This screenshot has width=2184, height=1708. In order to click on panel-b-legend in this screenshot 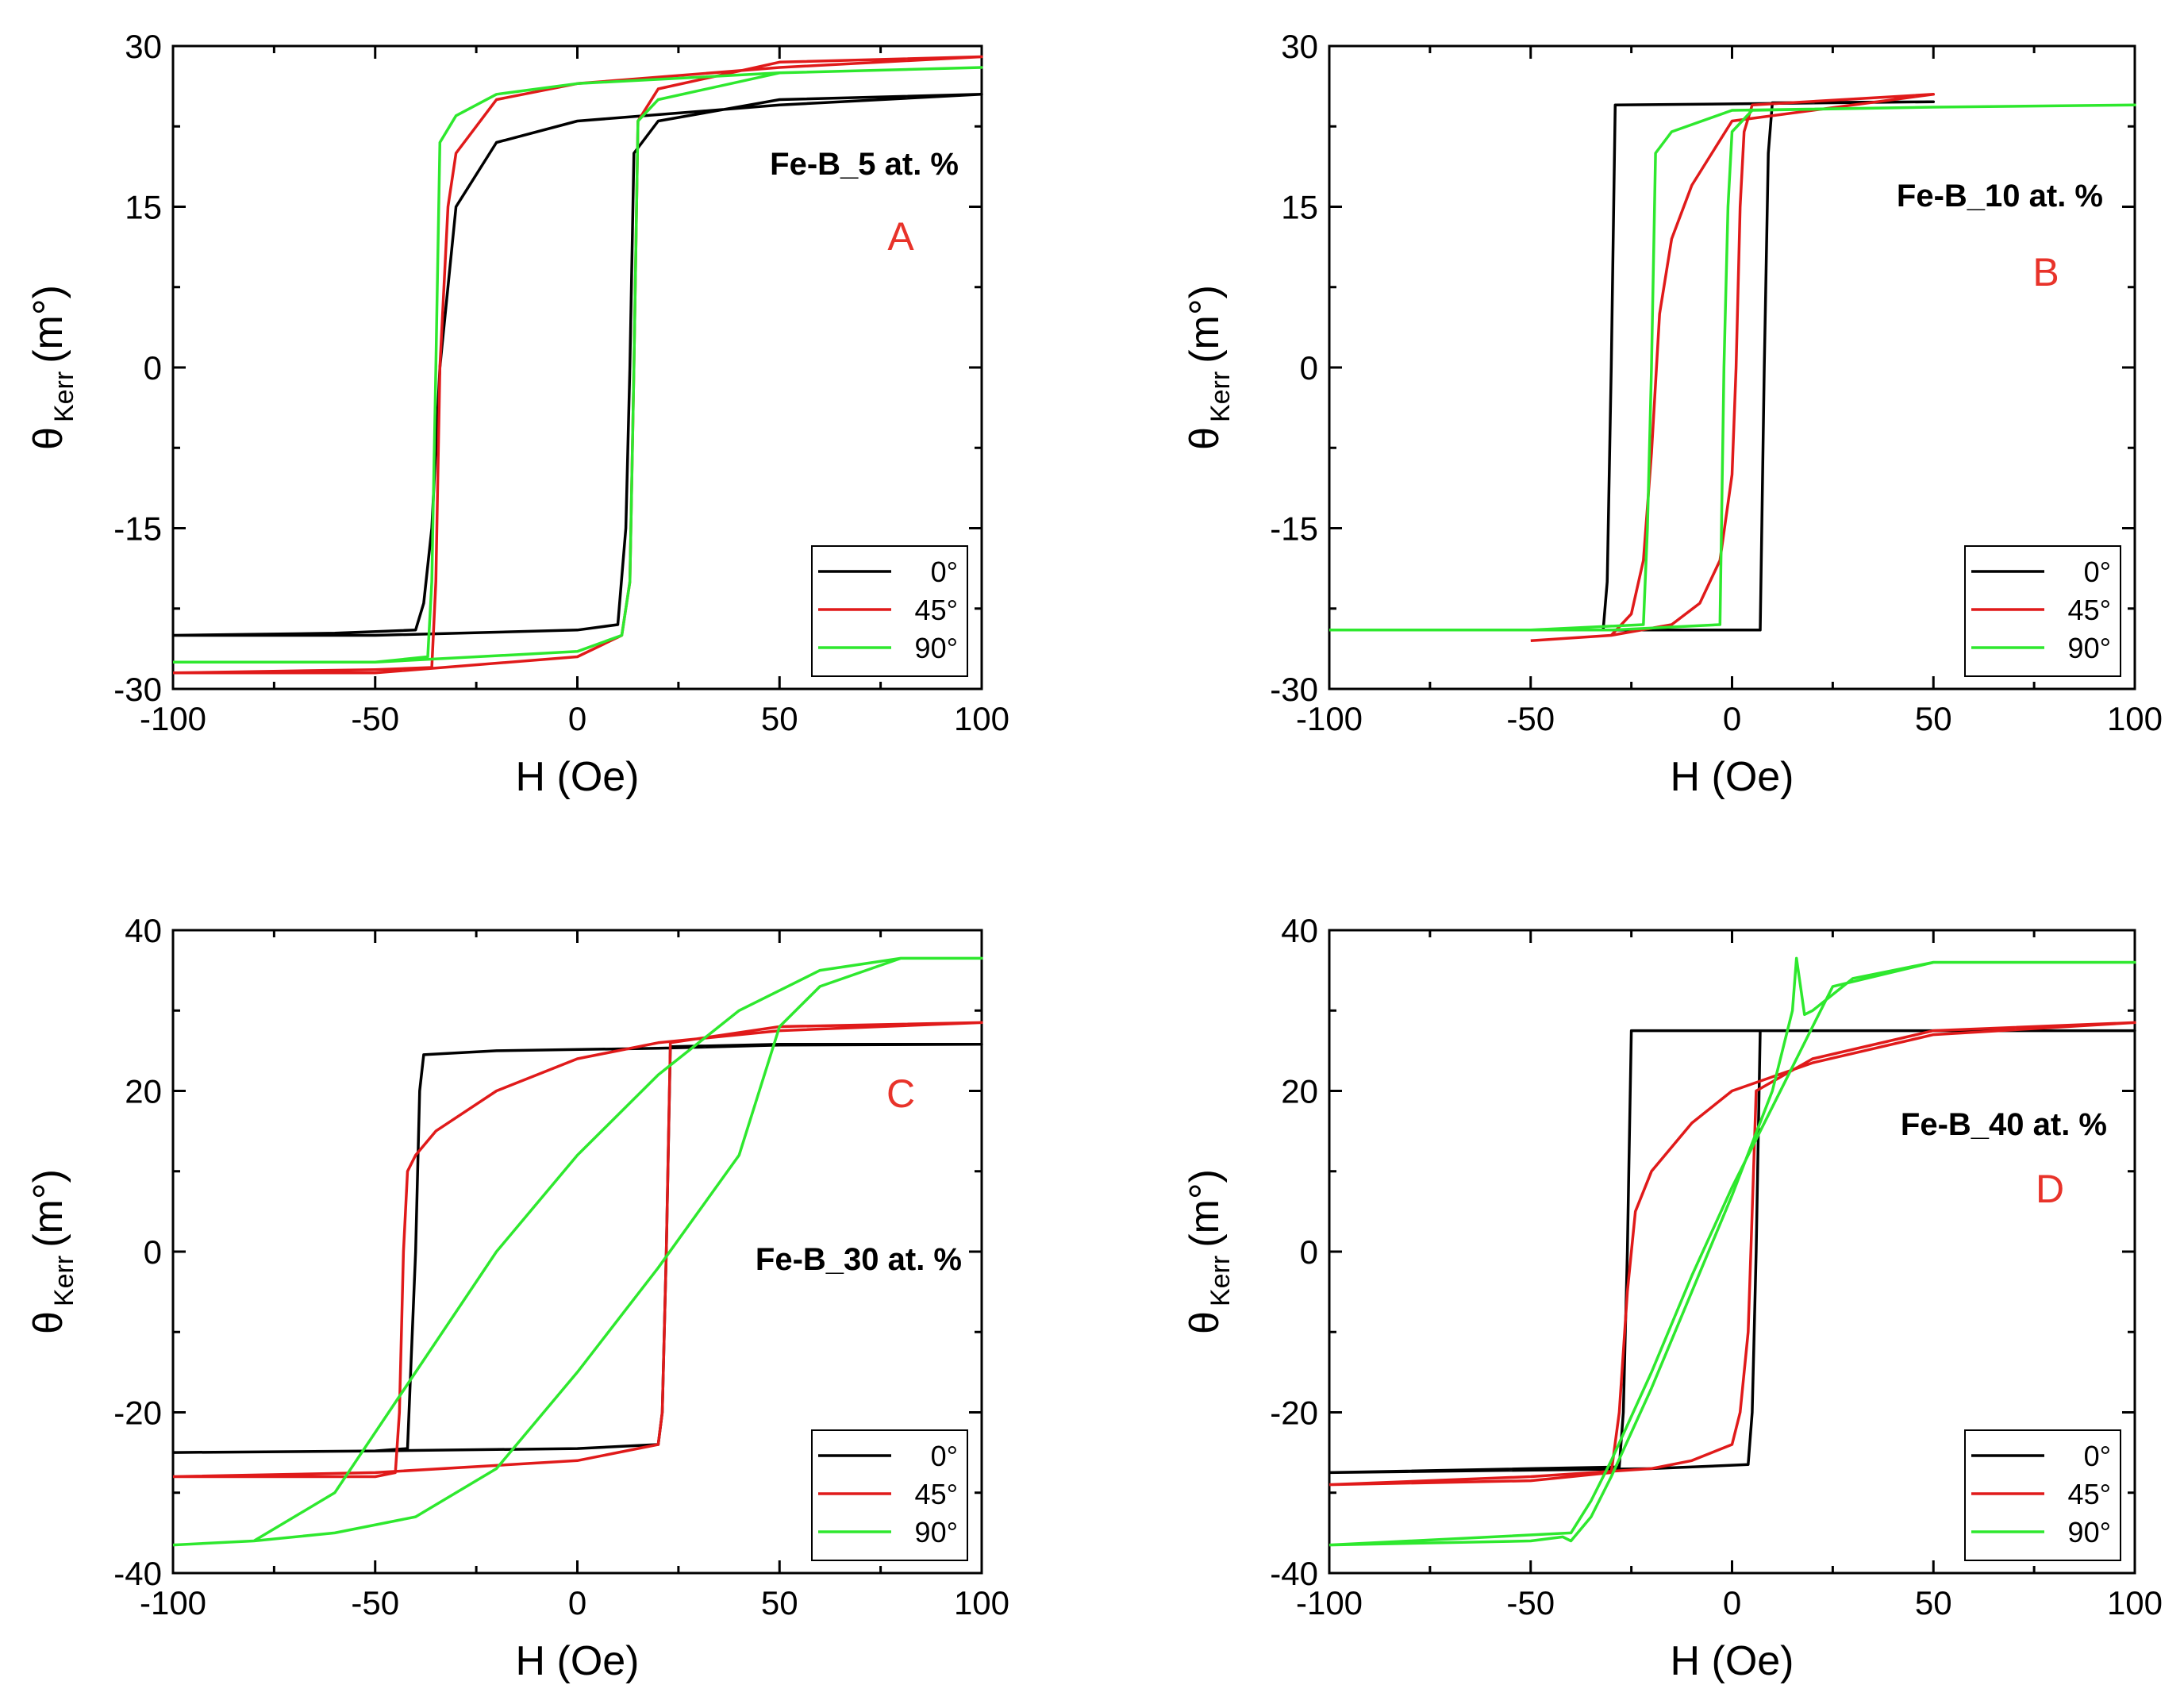, I will do `click(2042, 611)`.